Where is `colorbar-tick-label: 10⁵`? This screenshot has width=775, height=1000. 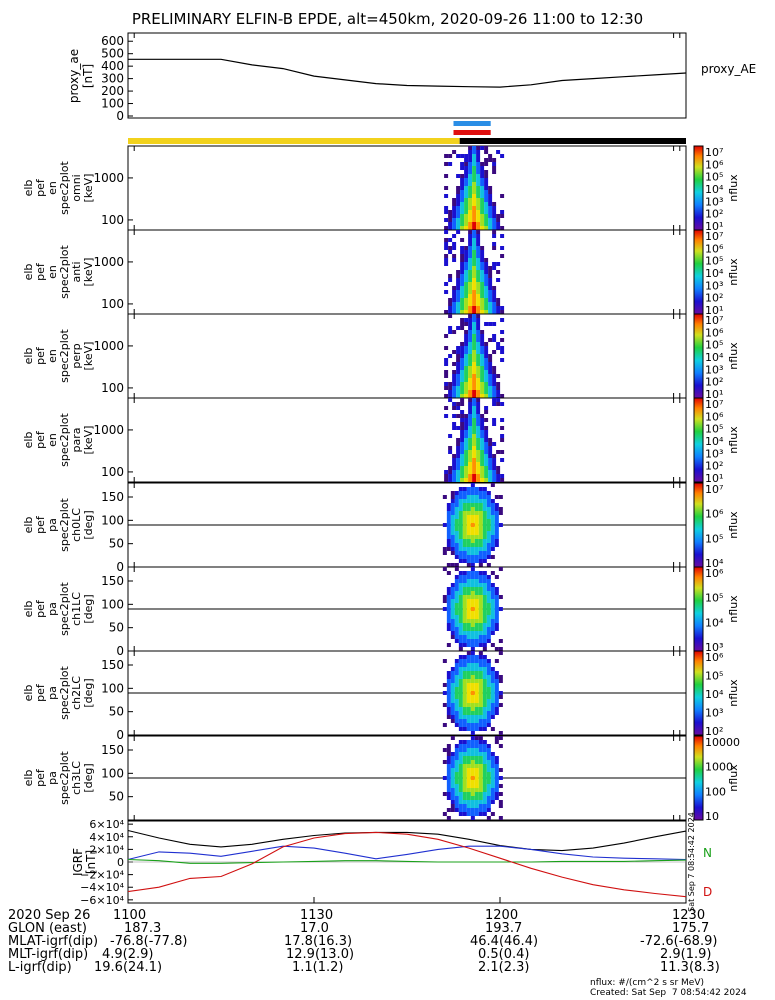 colorbar-tick-label: 10⁵ is located at coordinates (714, 598).